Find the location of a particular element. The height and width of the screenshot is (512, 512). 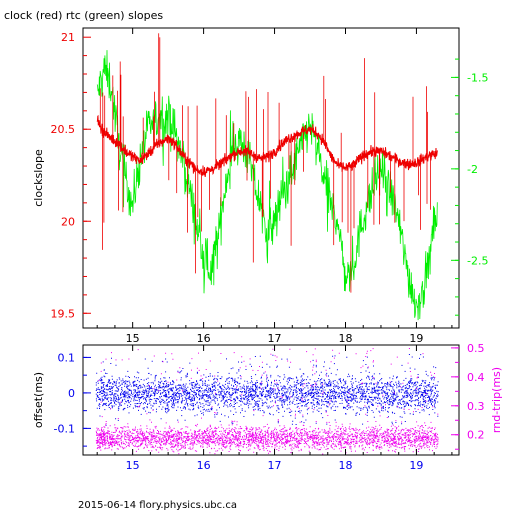

bottom-left-y-tick-label: -0.1 is located at coordinates (64, 428).